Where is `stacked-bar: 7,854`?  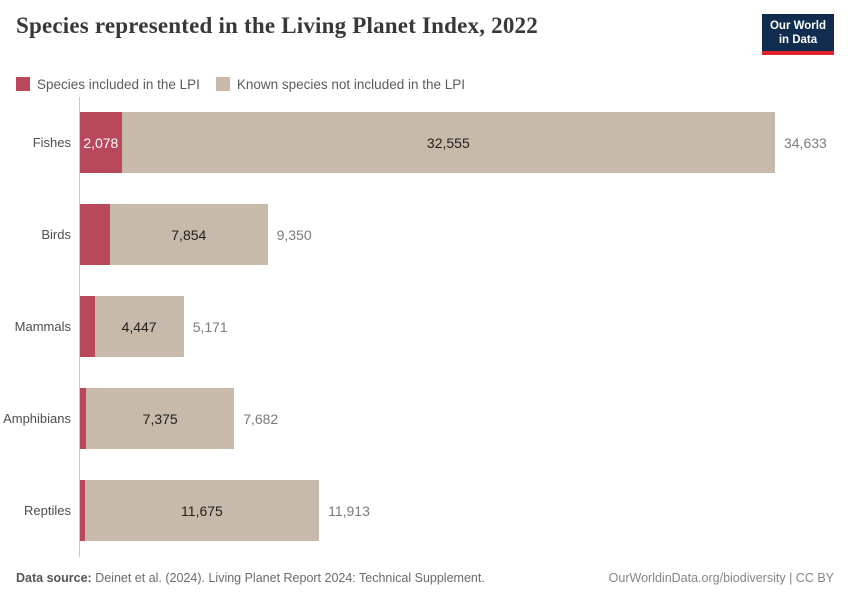
stacked-bar: 7,854 is located at coordinates (174, 235).